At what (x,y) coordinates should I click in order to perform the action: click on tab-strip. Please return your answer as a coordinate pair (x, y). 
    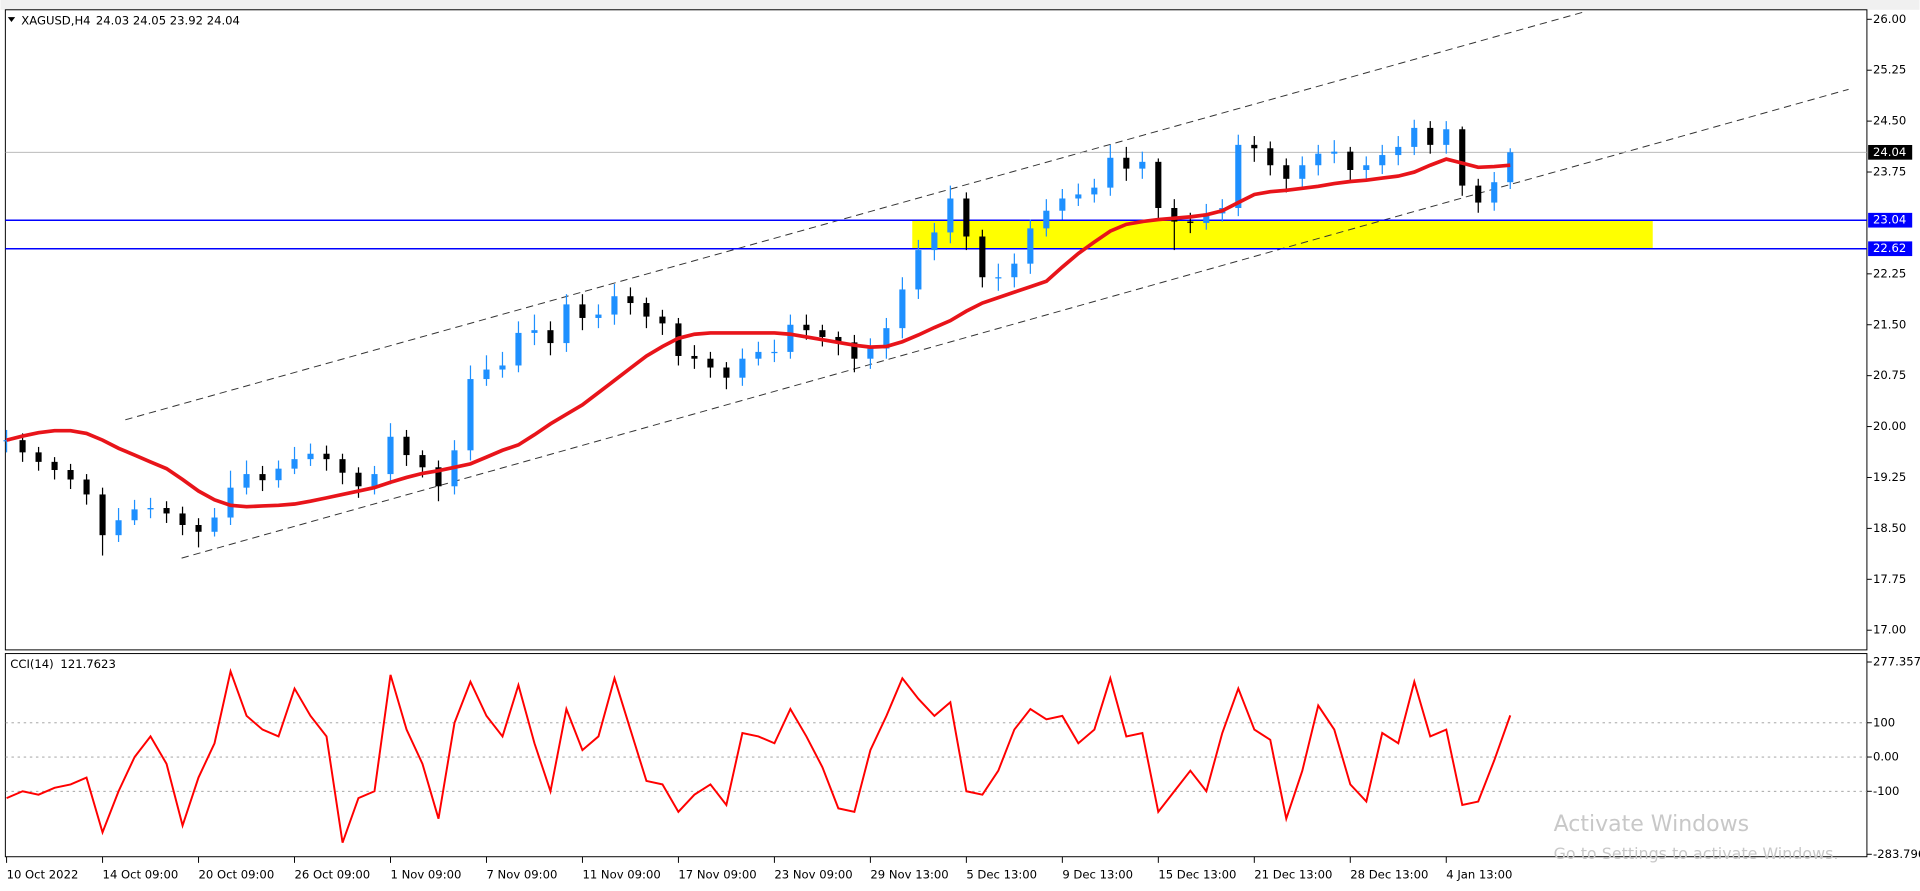
    Looking at the image, I should click on (960, 5).